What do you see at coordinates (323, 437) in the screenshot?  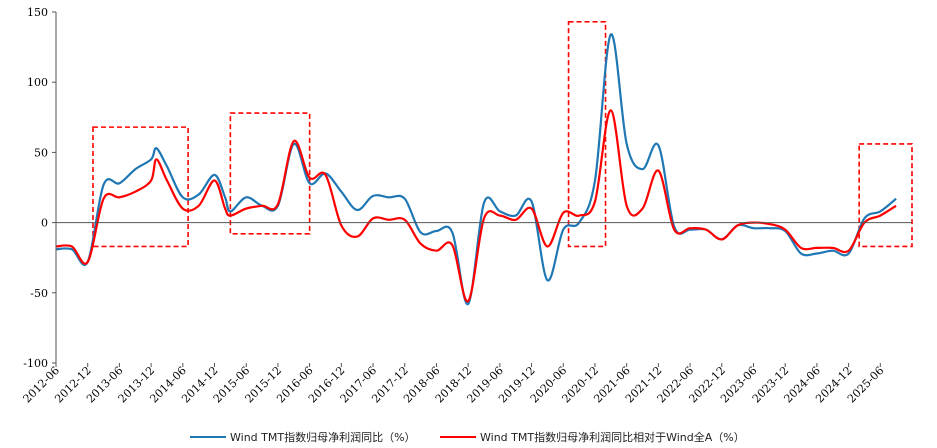 I see `legend-label-series-1: Wind TMT指数归母净利润同比（%）` at bounding box center [323, 437].